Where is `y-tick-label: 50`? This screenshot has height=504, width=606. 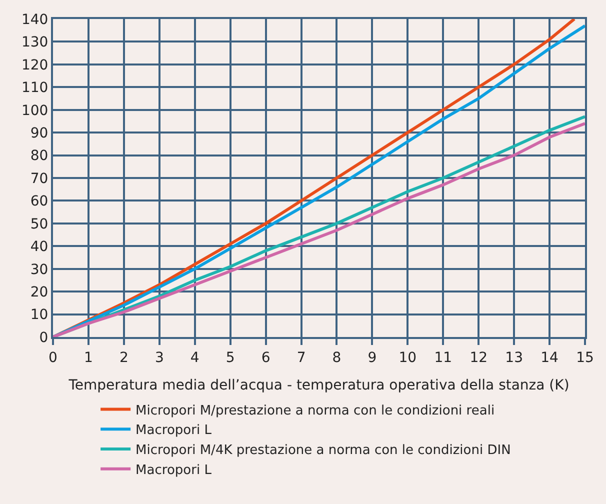
y-tick-label: 50 is located at coordinates (39, 224).